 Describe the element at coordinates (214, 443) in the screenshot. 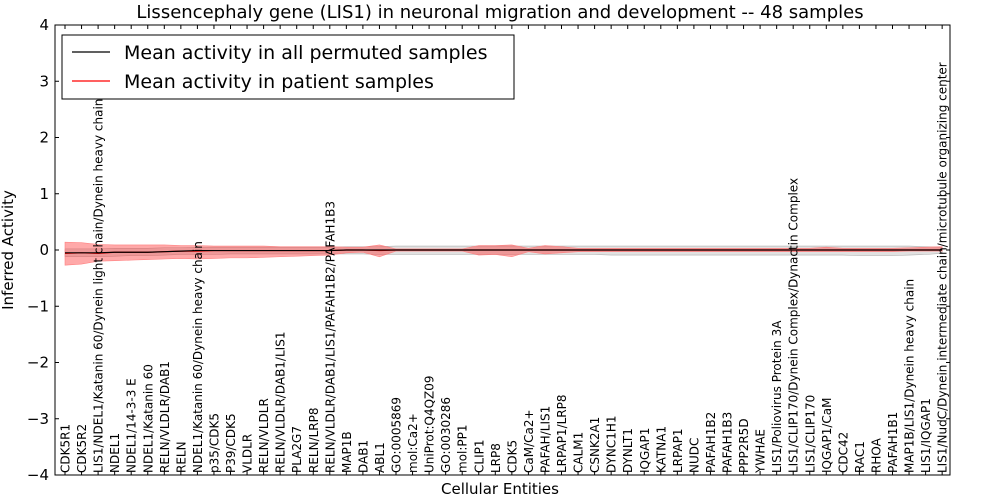

I see `category-label: p35/CDK5` at that location.